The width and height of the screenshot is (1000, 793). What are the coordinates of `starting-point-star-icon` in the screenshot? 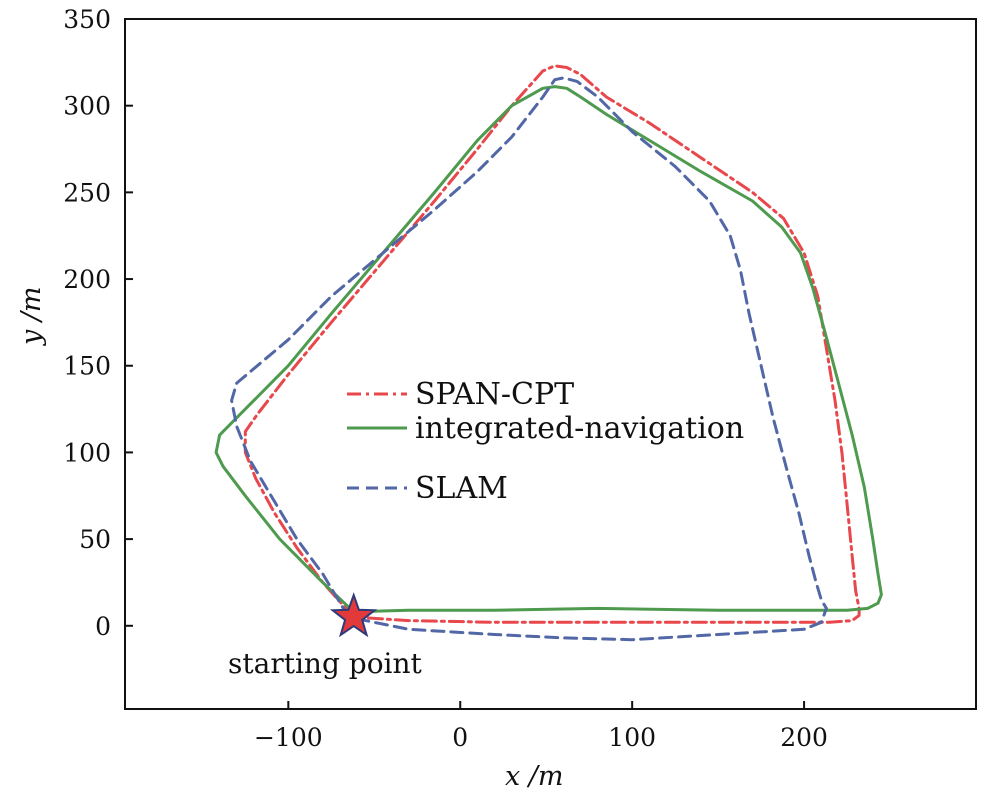 It's located at (353, 615).